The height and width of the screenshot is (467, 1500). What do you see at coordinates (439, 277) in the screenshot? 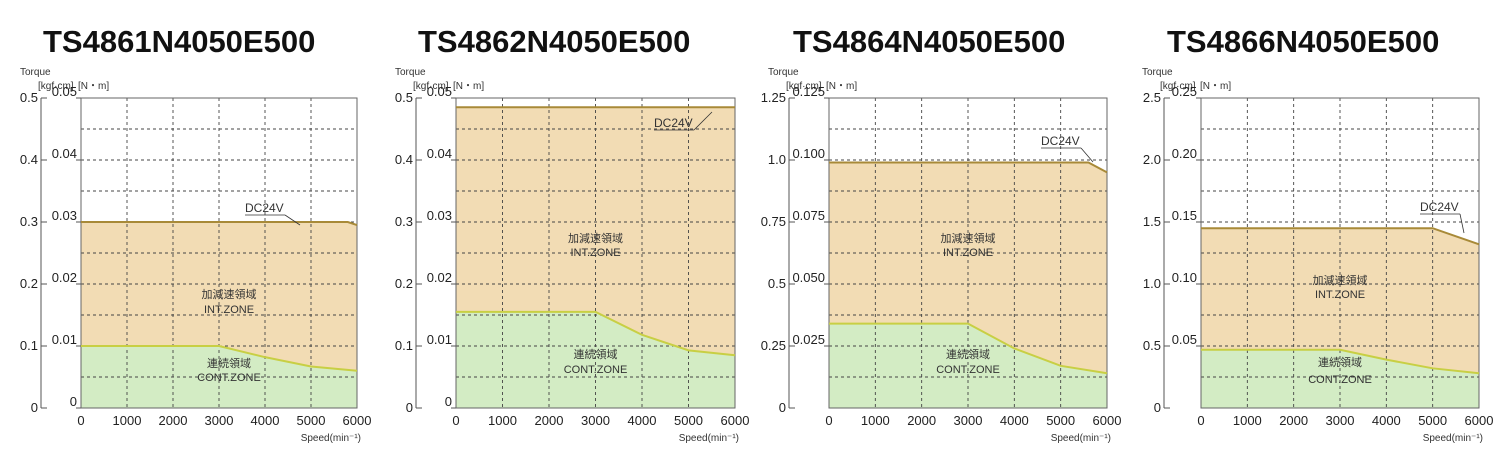
I see `y-tick-nm: 0.02` at bounding box center [439, 277].